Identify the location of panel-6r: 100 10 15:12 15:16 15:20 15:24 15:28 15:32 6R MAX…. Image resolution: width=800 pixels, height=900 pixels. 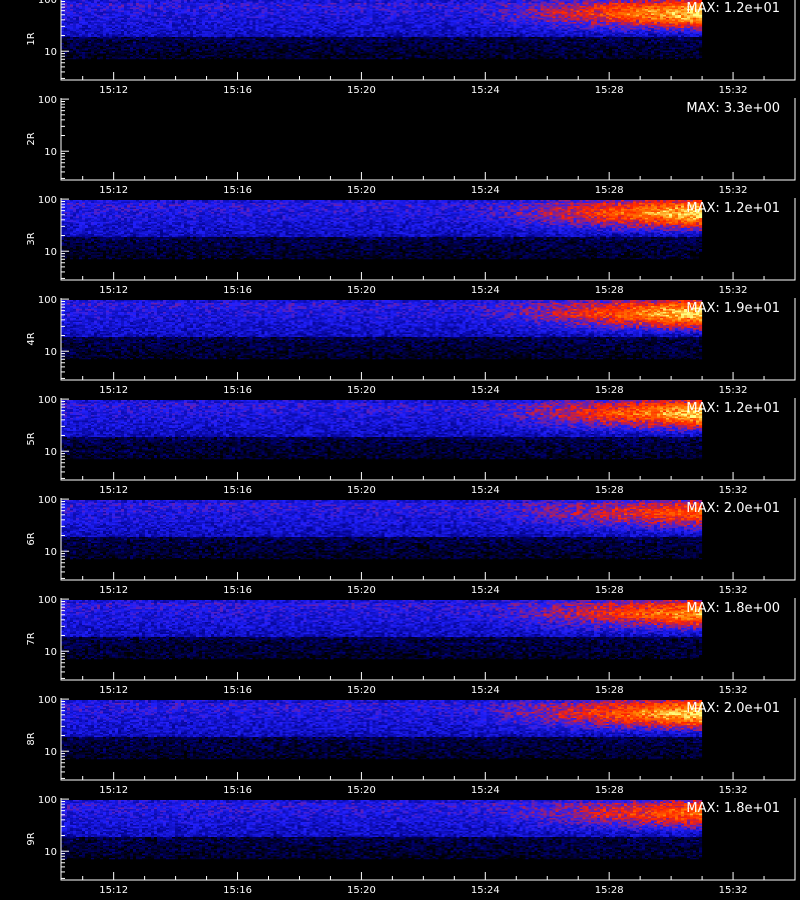
(411, 545).